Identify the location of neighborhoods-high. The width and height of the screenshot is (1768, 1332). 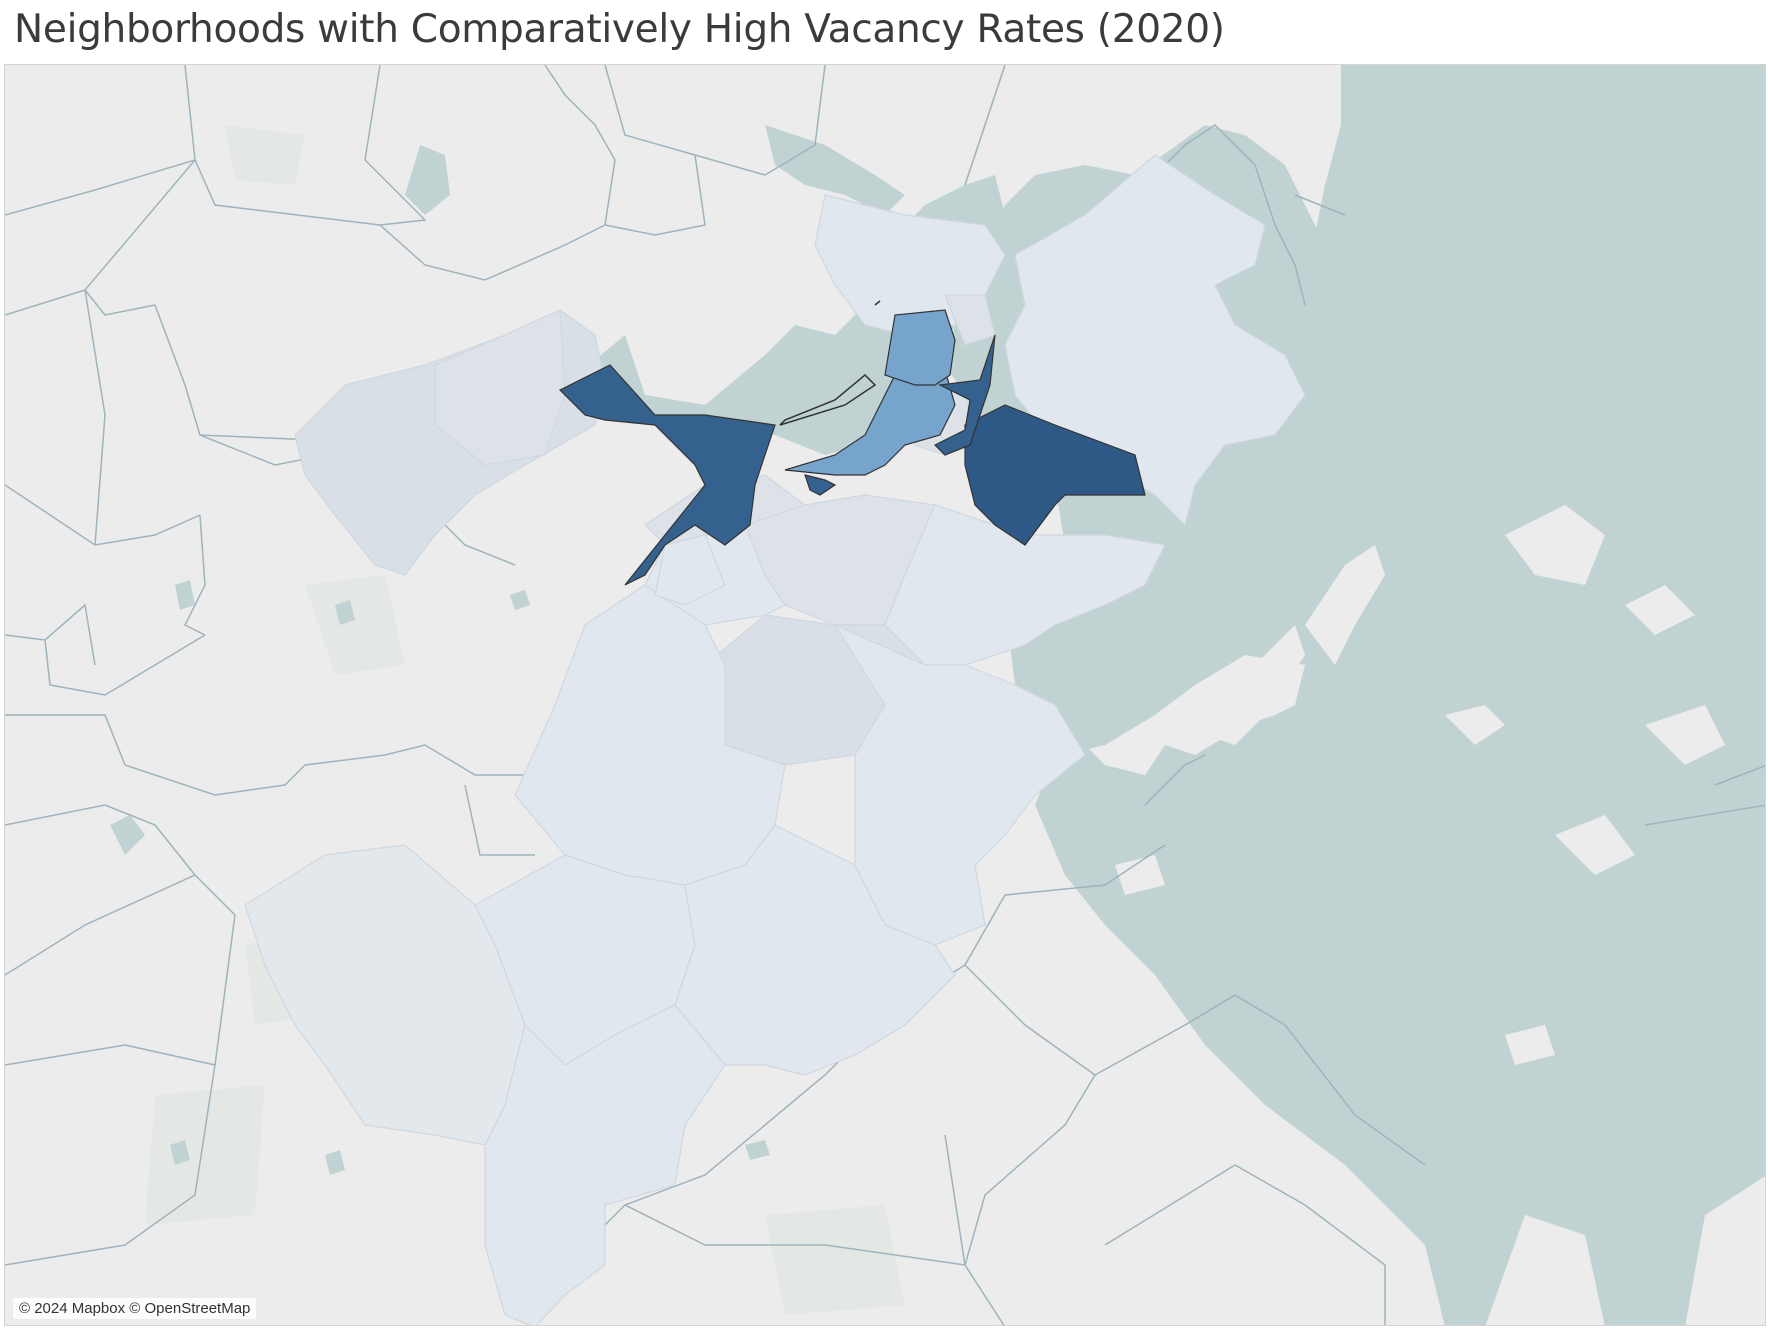
(852, 460).